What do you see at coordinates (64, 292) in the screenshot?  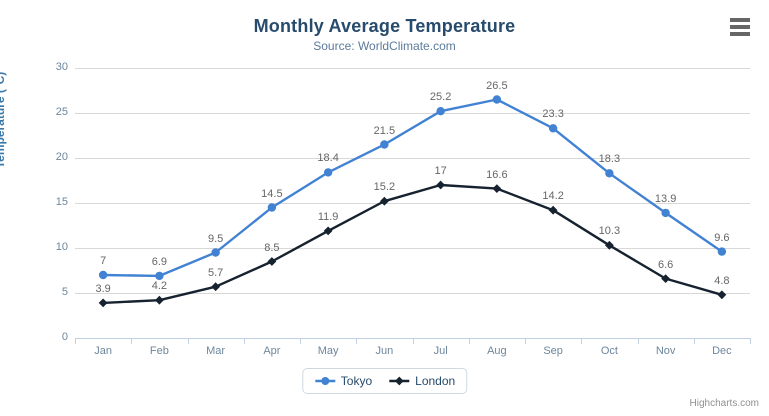 I see `y-axis-tick-label: 5` at bounding box center [64, 292].